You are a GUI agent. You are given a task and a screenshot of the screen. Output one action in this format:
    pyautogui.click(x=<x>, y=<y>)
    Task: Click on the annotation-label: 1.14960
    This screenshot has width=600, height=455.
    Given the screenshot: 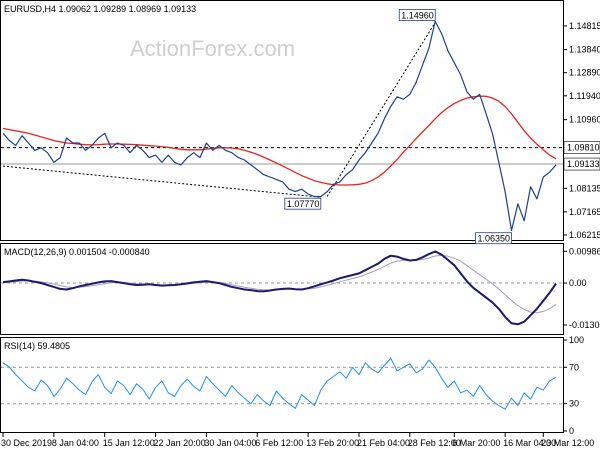 What is the action you would take?
    pyautogui.click(x=417, y=15)
    